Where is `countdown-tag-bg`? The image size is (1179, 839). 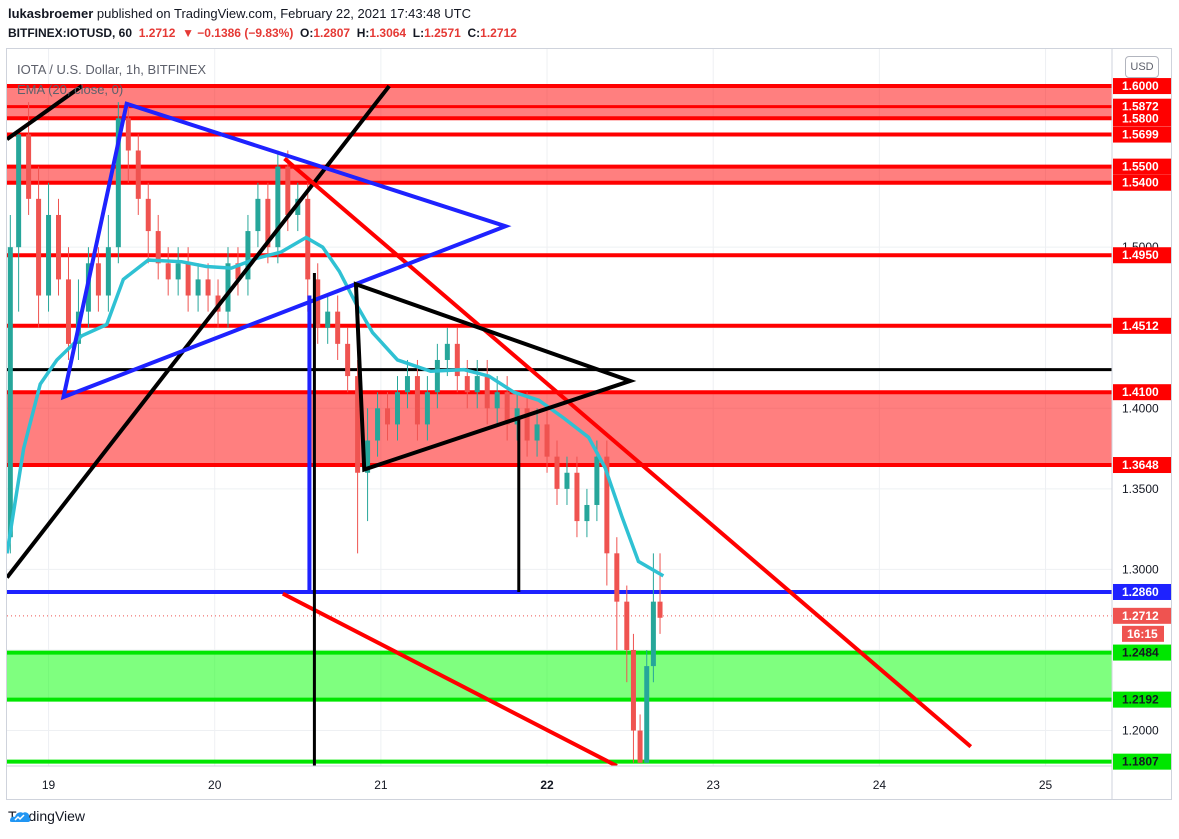
countdown-tag-bg is located at coordinates (1143, 633).